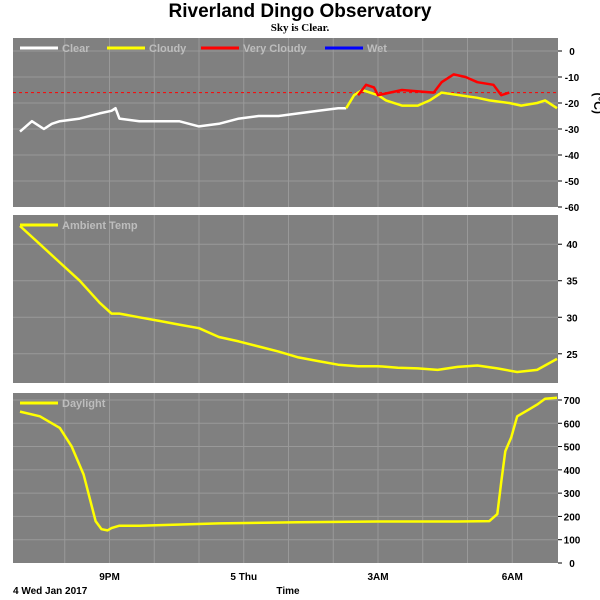 The height and width of the screenshot is (600, 600). Describe the element at coordinates (572, 355) in the screenshot. I see `y-tick-label: 25` at that location.